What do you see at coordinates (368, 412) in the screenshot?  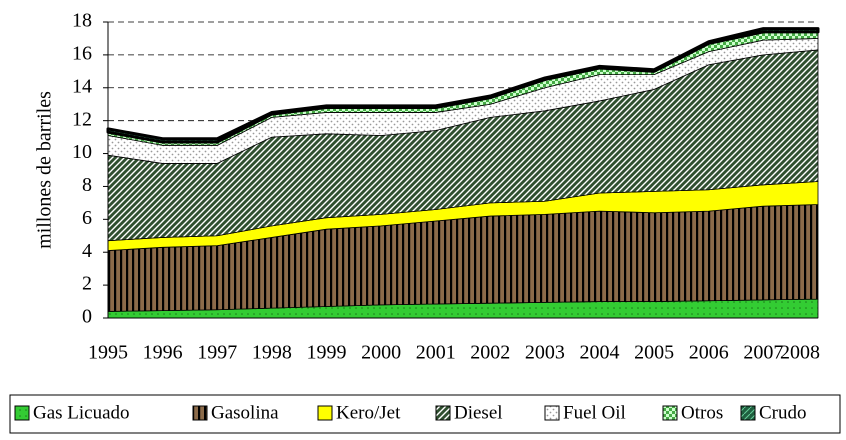 I see `legend-label: Kero/Jet` at bounding box center [368, 412].